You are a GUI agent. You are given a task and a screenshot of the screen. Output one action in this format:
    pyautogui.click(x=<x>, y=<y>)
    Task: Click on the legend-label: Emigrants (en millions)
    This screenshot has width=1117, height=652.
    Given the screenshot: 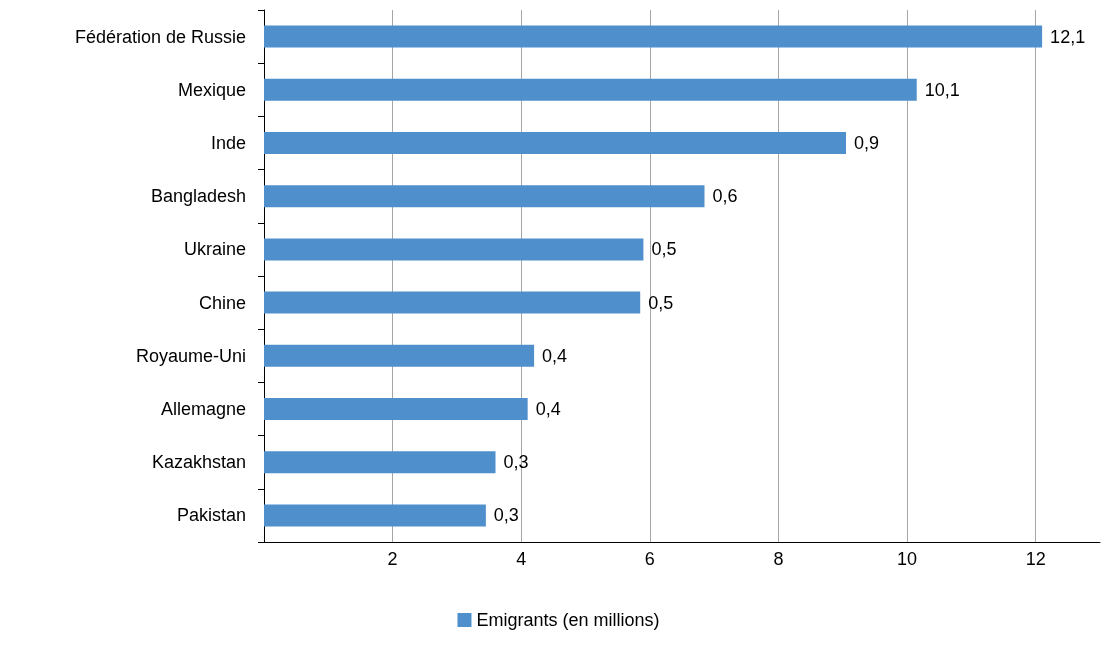 What is the action you would take?
    pyautogui.click(x=568, y=620)
    